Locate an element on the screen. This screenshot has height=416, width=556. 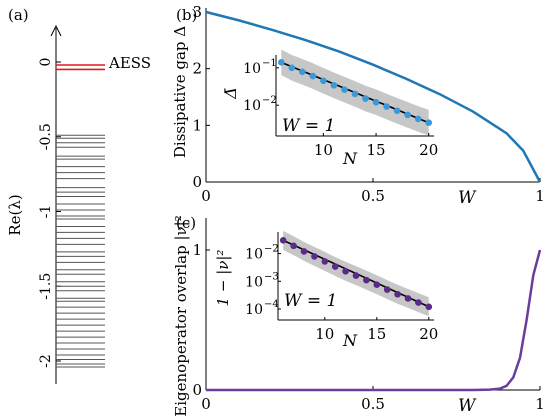
panel-c-xlabel: W is located at coordinates (467, 406).